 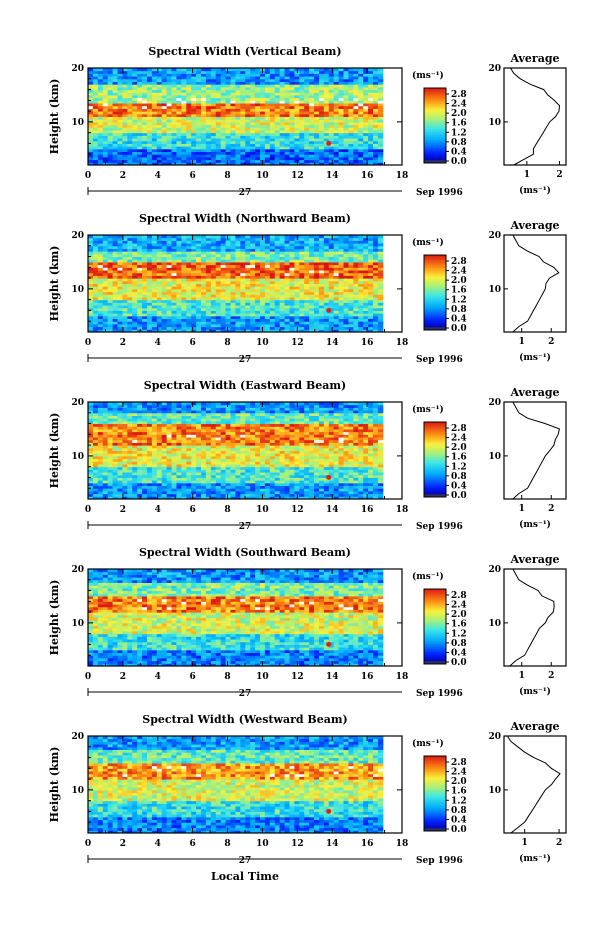 I want to click on x-tick-label: 6, so click(x=193, y=176).